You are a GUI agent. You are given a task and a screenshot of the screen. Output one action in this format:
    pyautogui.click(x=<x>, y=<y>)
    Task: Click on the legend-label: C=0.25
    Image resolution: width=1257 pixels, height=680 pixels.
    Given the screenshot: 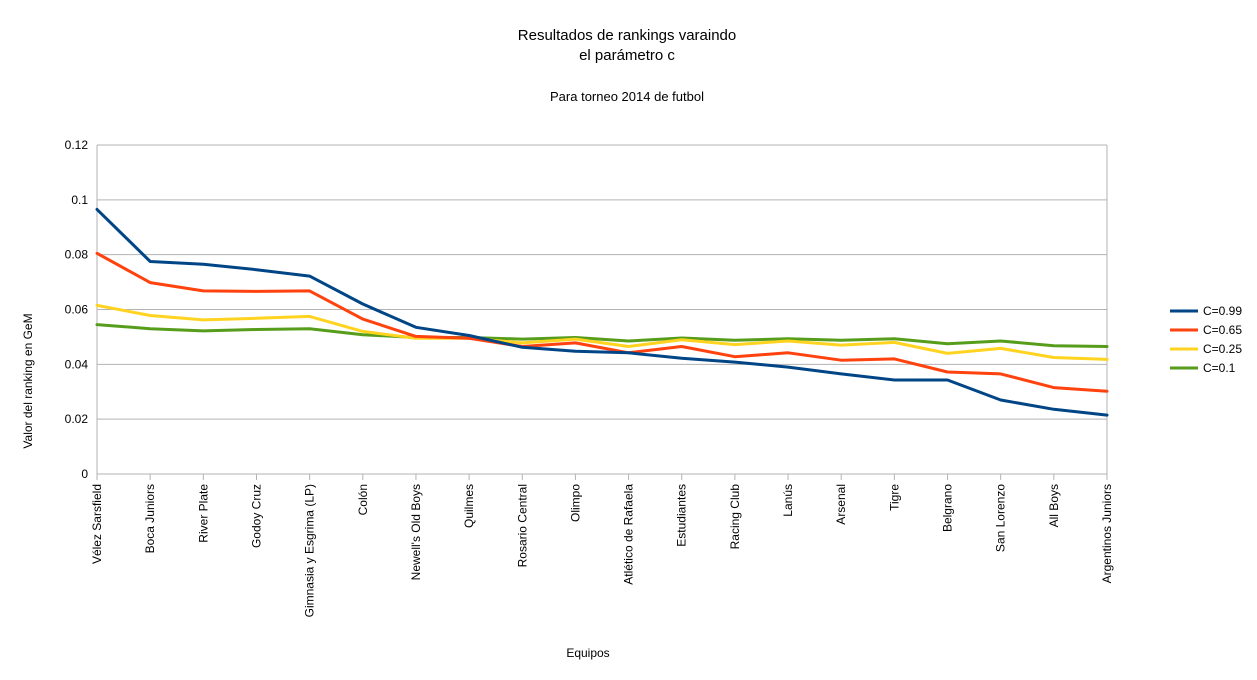 What is the action you would take?
    pyautogui.click(x=1222, y=349)
    